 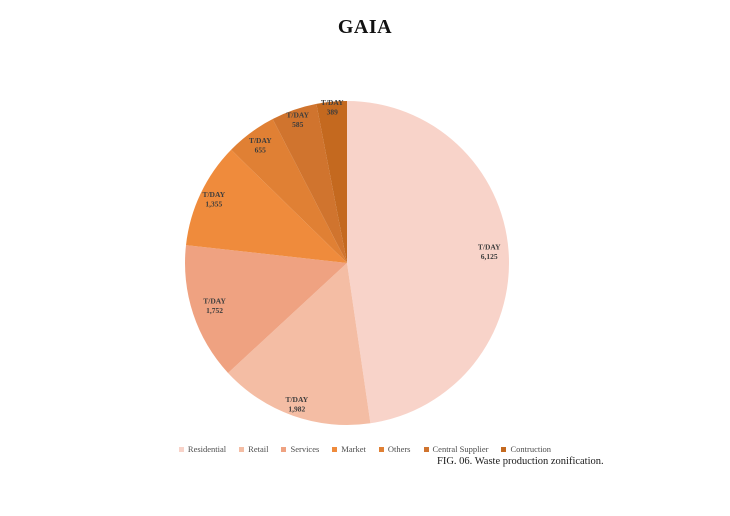 I want to click on legend-label-central-supplier: Central Supplier, so click(x=460, y=449).